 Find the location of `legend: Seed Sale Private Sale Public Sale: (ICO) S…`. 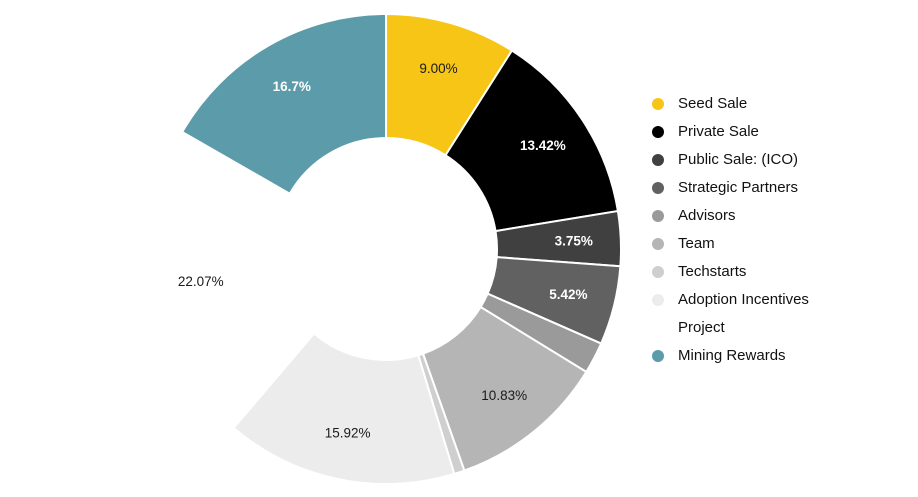

legend: Seed Sale Private Sale Public Sale: (ICO) S… is located at coordinates (741, 230).